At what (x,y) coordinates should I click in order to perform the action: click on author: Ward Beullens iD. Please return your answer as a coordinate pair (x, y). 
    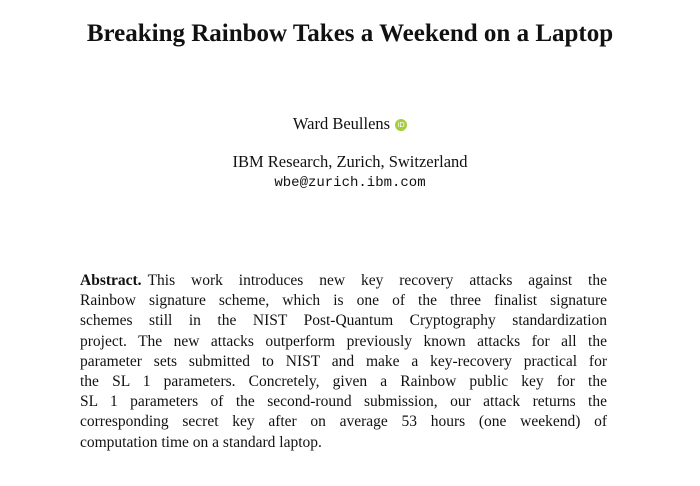
    Looking at the image, I should click on (350, 124).